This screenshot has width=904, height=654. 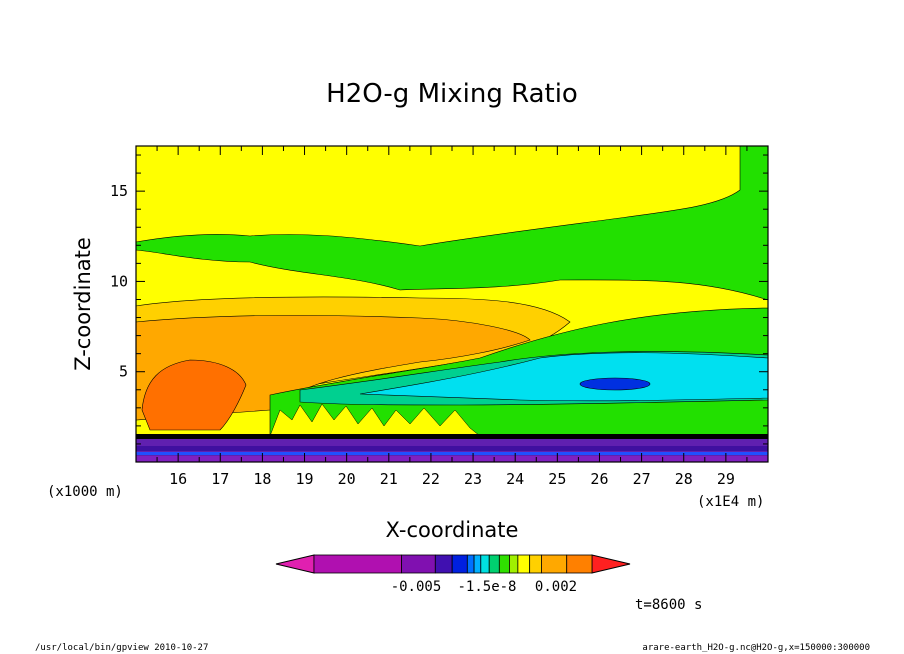 What do you see at coordinates (515, 479) in the screenshot?
I see `x-tick-label: 24` at bounding box center [515, 479].